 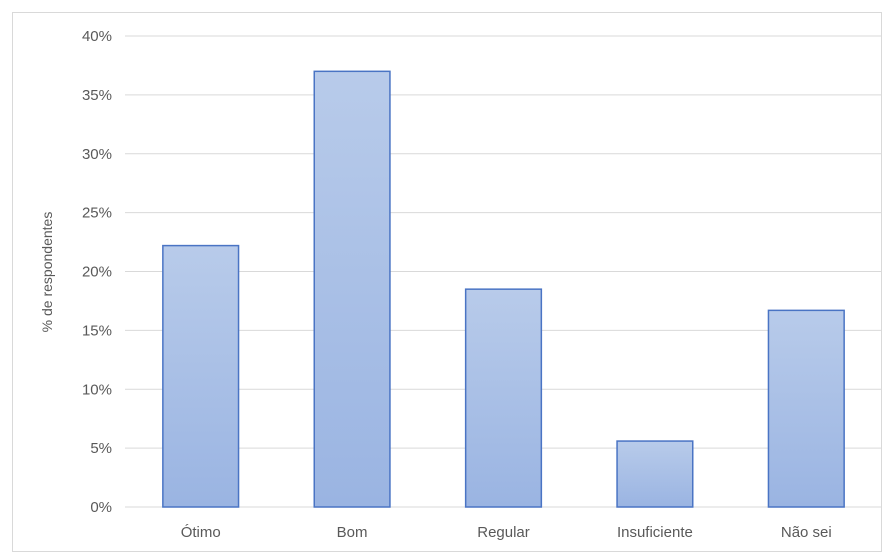 I want to click on x-tick-label: Insuficiente, so click(x=655, y=532).